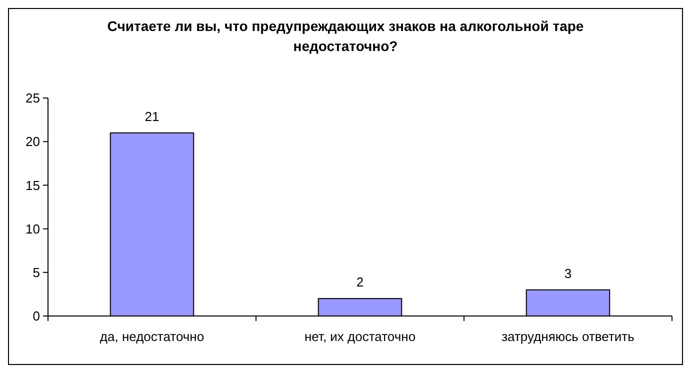 This screenshot has height=372, width=691. Describe the element at coordinates (33, 228) in the screenshot. I see `y-tick-label: 10` at that location.